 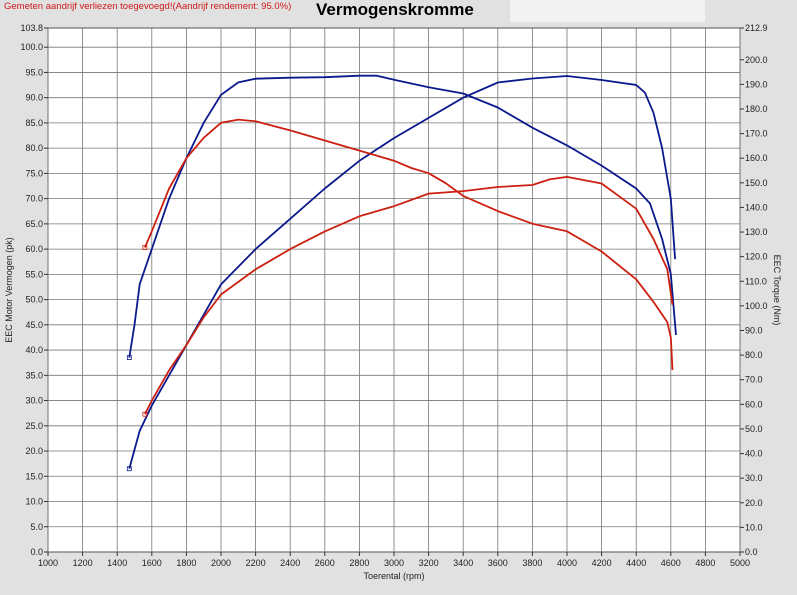 I want to click on x-axis-label: Toerental (rpm), so click(x=393, y=576).